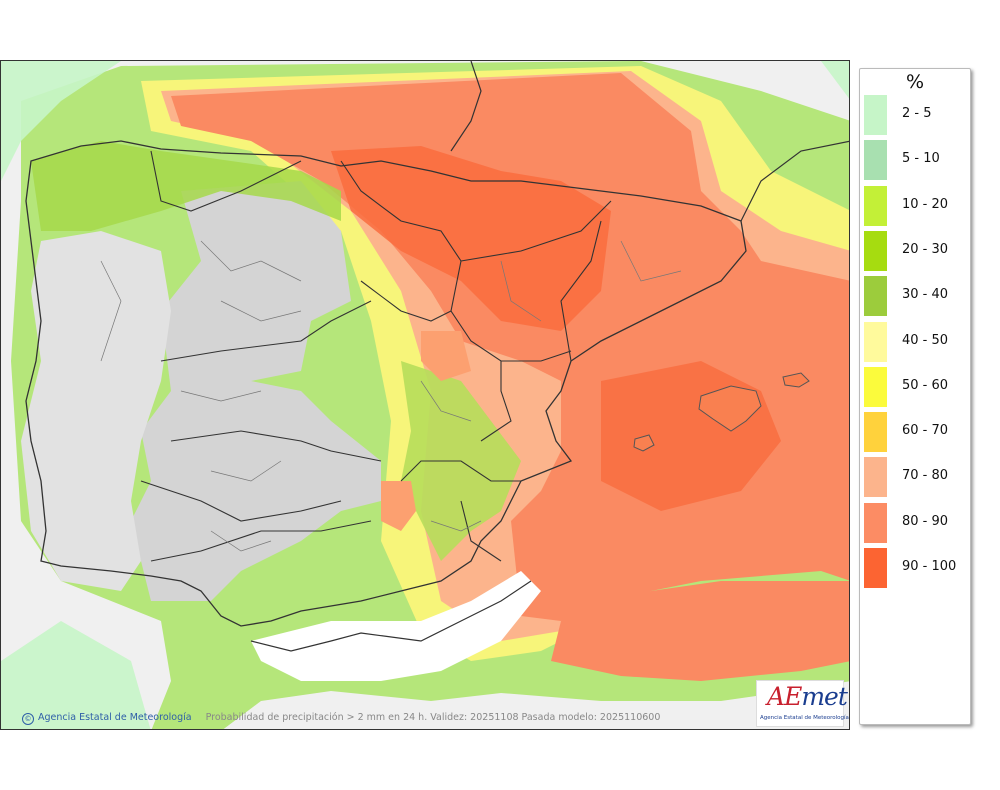  I want to click on legend-item: 50 - 60, so click(916, 386).